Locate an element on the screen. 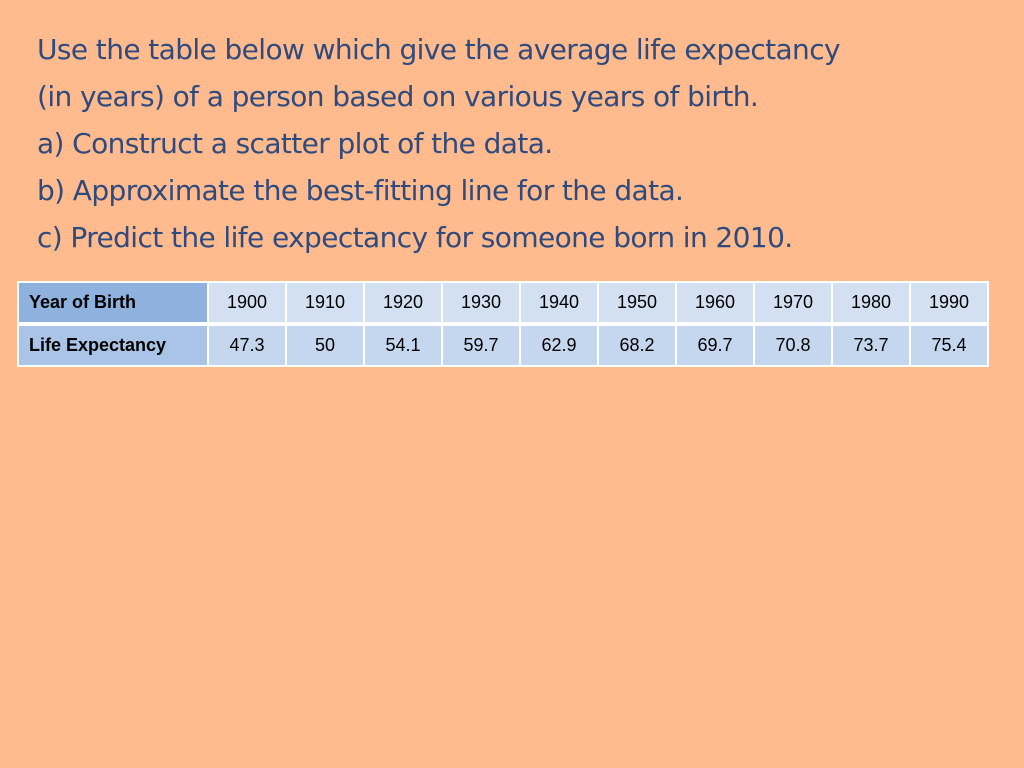 This screenshot has height=768, width=1024. table-cell-life-expectancy: 62.9 is located at coordinates (560, 345).